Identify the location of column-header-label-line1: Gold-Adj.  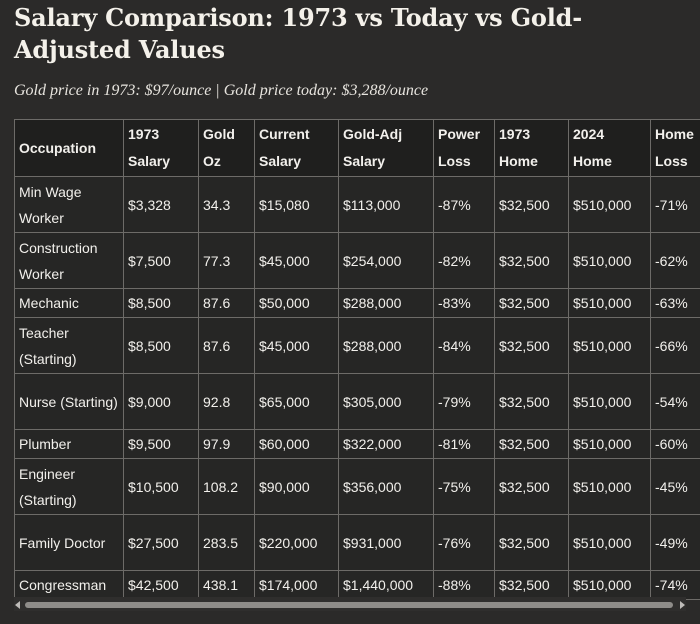
(373, 134).